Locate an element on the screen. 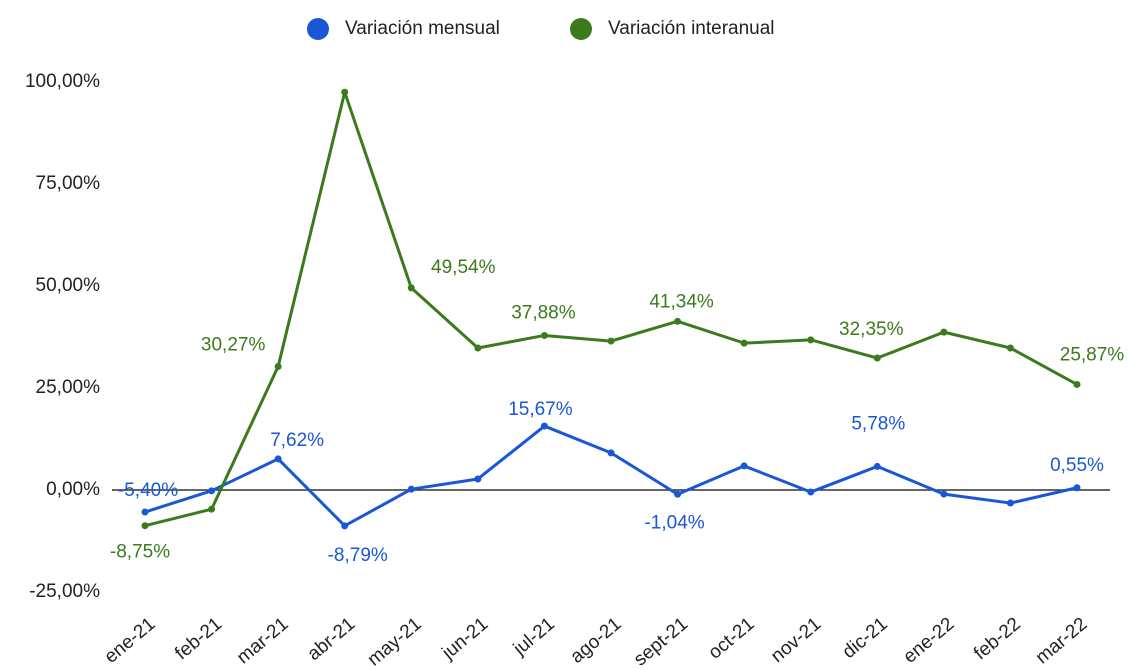 The image size is (1132, 670). y-tick-label: 100,00% is located at coordinates (62, 81).